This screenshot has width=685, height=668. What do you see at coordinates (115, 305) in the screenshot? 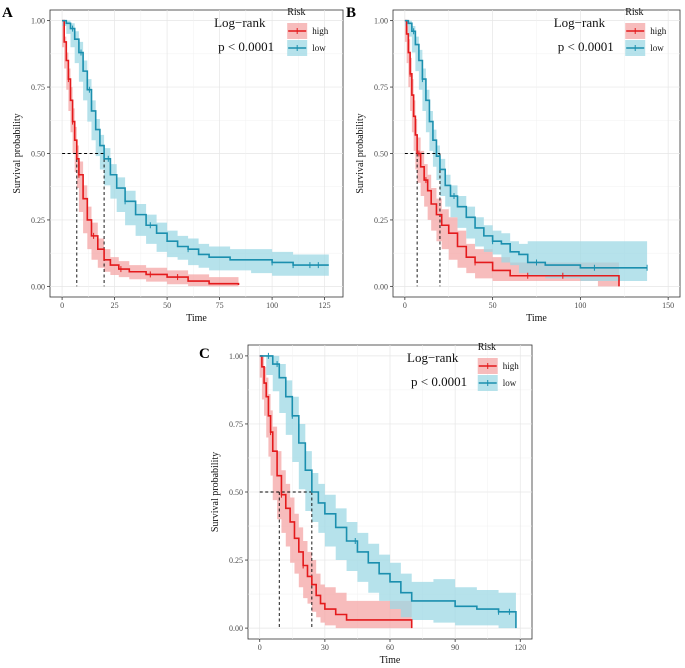
I see `x-tick-label: 25` at bounding box center [115, 305].